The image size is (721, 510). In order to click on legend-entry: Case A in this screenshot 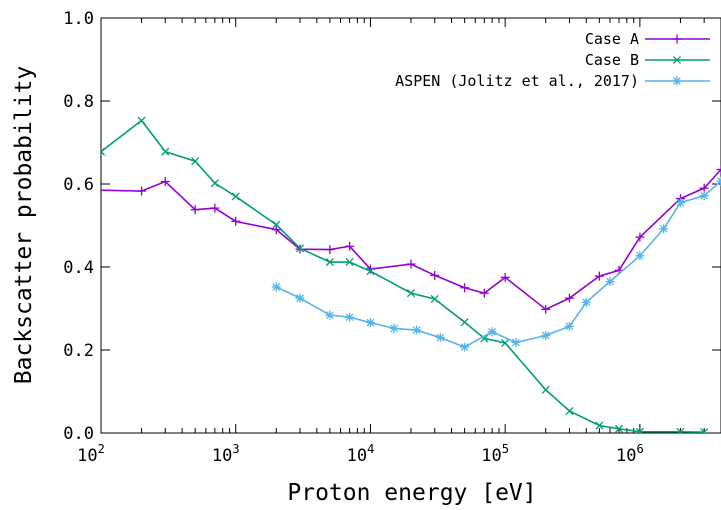, I will do `click(647, 39)`.